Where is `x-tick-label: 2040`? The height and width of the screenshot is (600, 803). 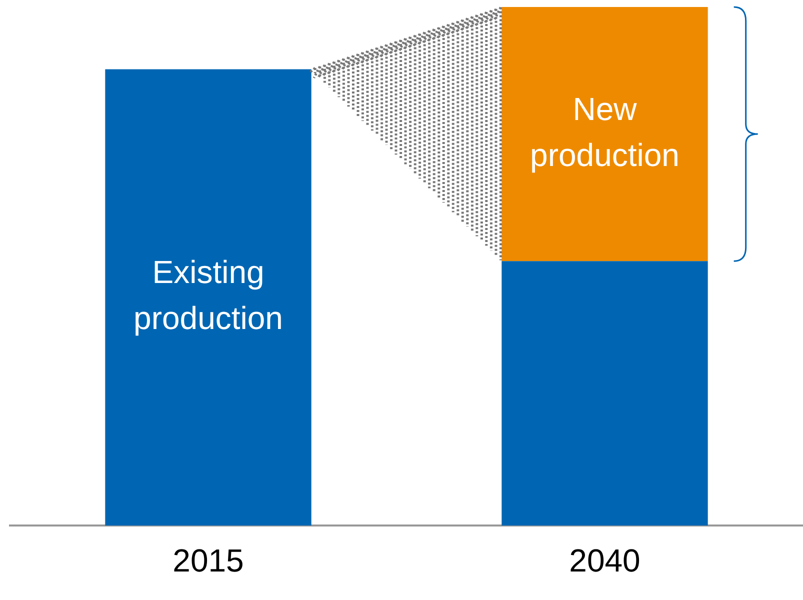 x-tick-label: 2040 is located at coordinates (604, 560).